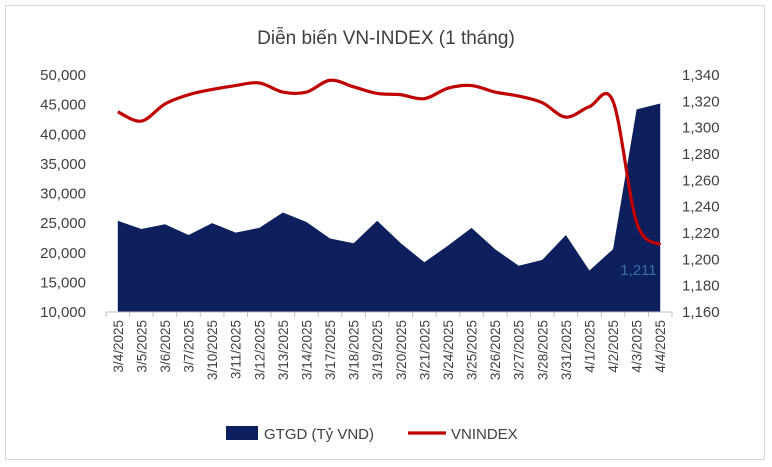 This screenshot has width=772, height=467. I want to click on y-right-tick-label: 1,200, so click(701, 259).